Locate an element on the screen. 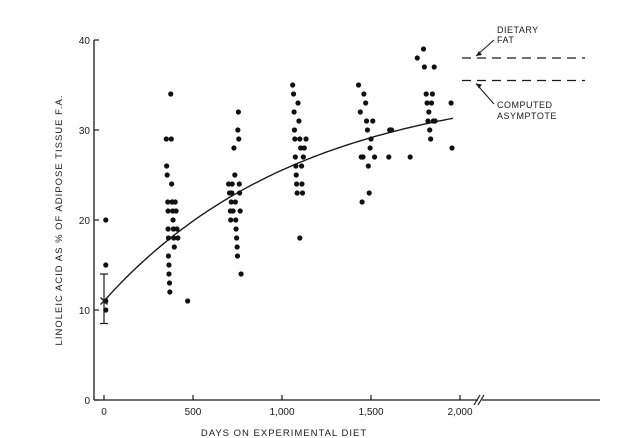 Image resolution: width=640 pixels, height=438 pixels. dietary-fat-label: DIETARY is located at coordinates (518, 30).